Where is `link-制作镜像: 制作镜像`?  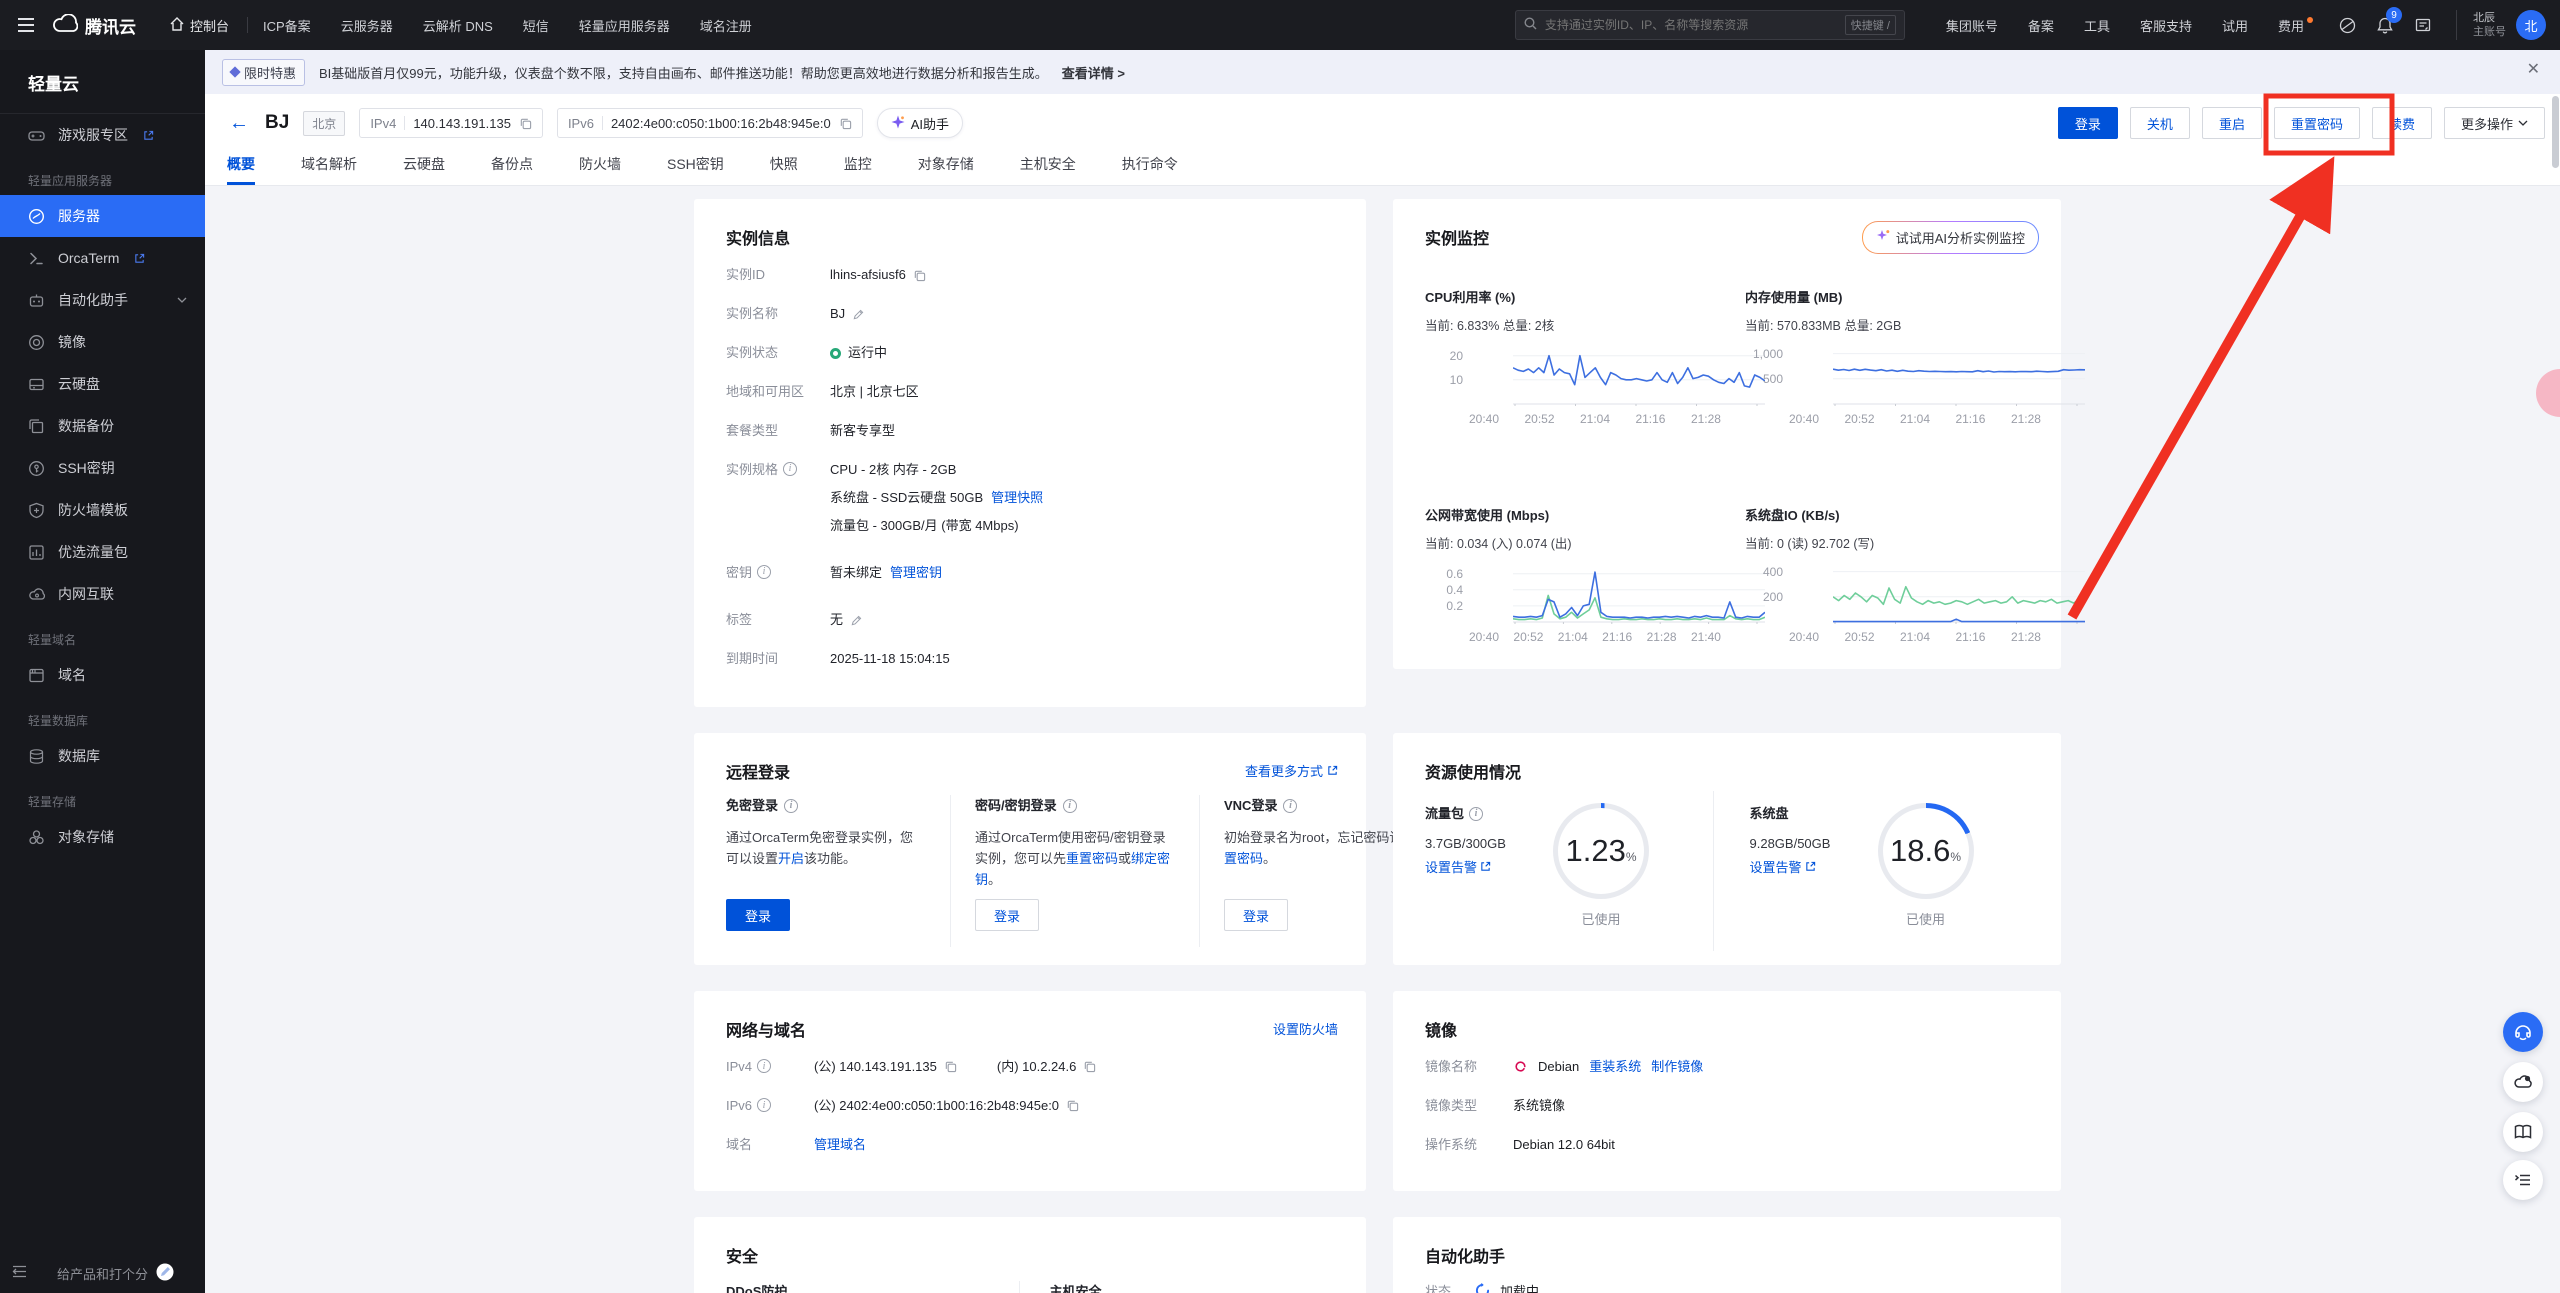 link-制作镜像: 制作镜像 is located at coordinates (1677, 1066).